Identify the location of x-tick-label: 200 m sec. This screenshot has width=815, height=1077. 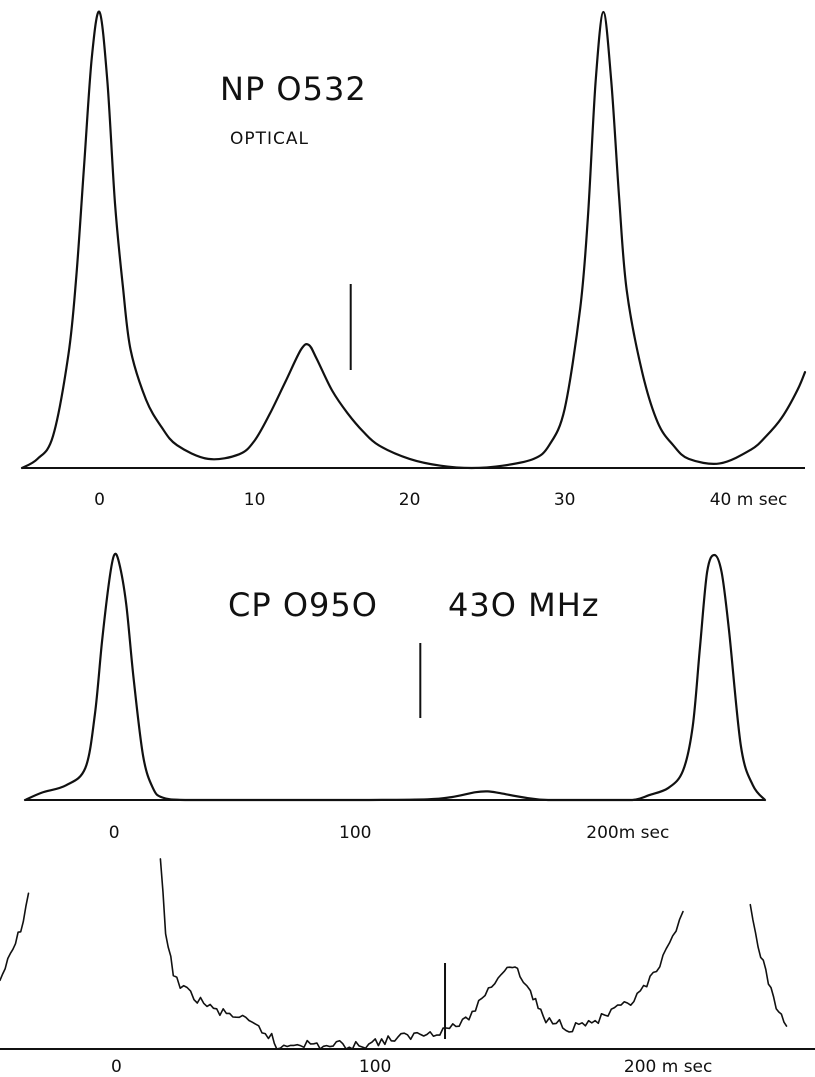
(668, 1067).